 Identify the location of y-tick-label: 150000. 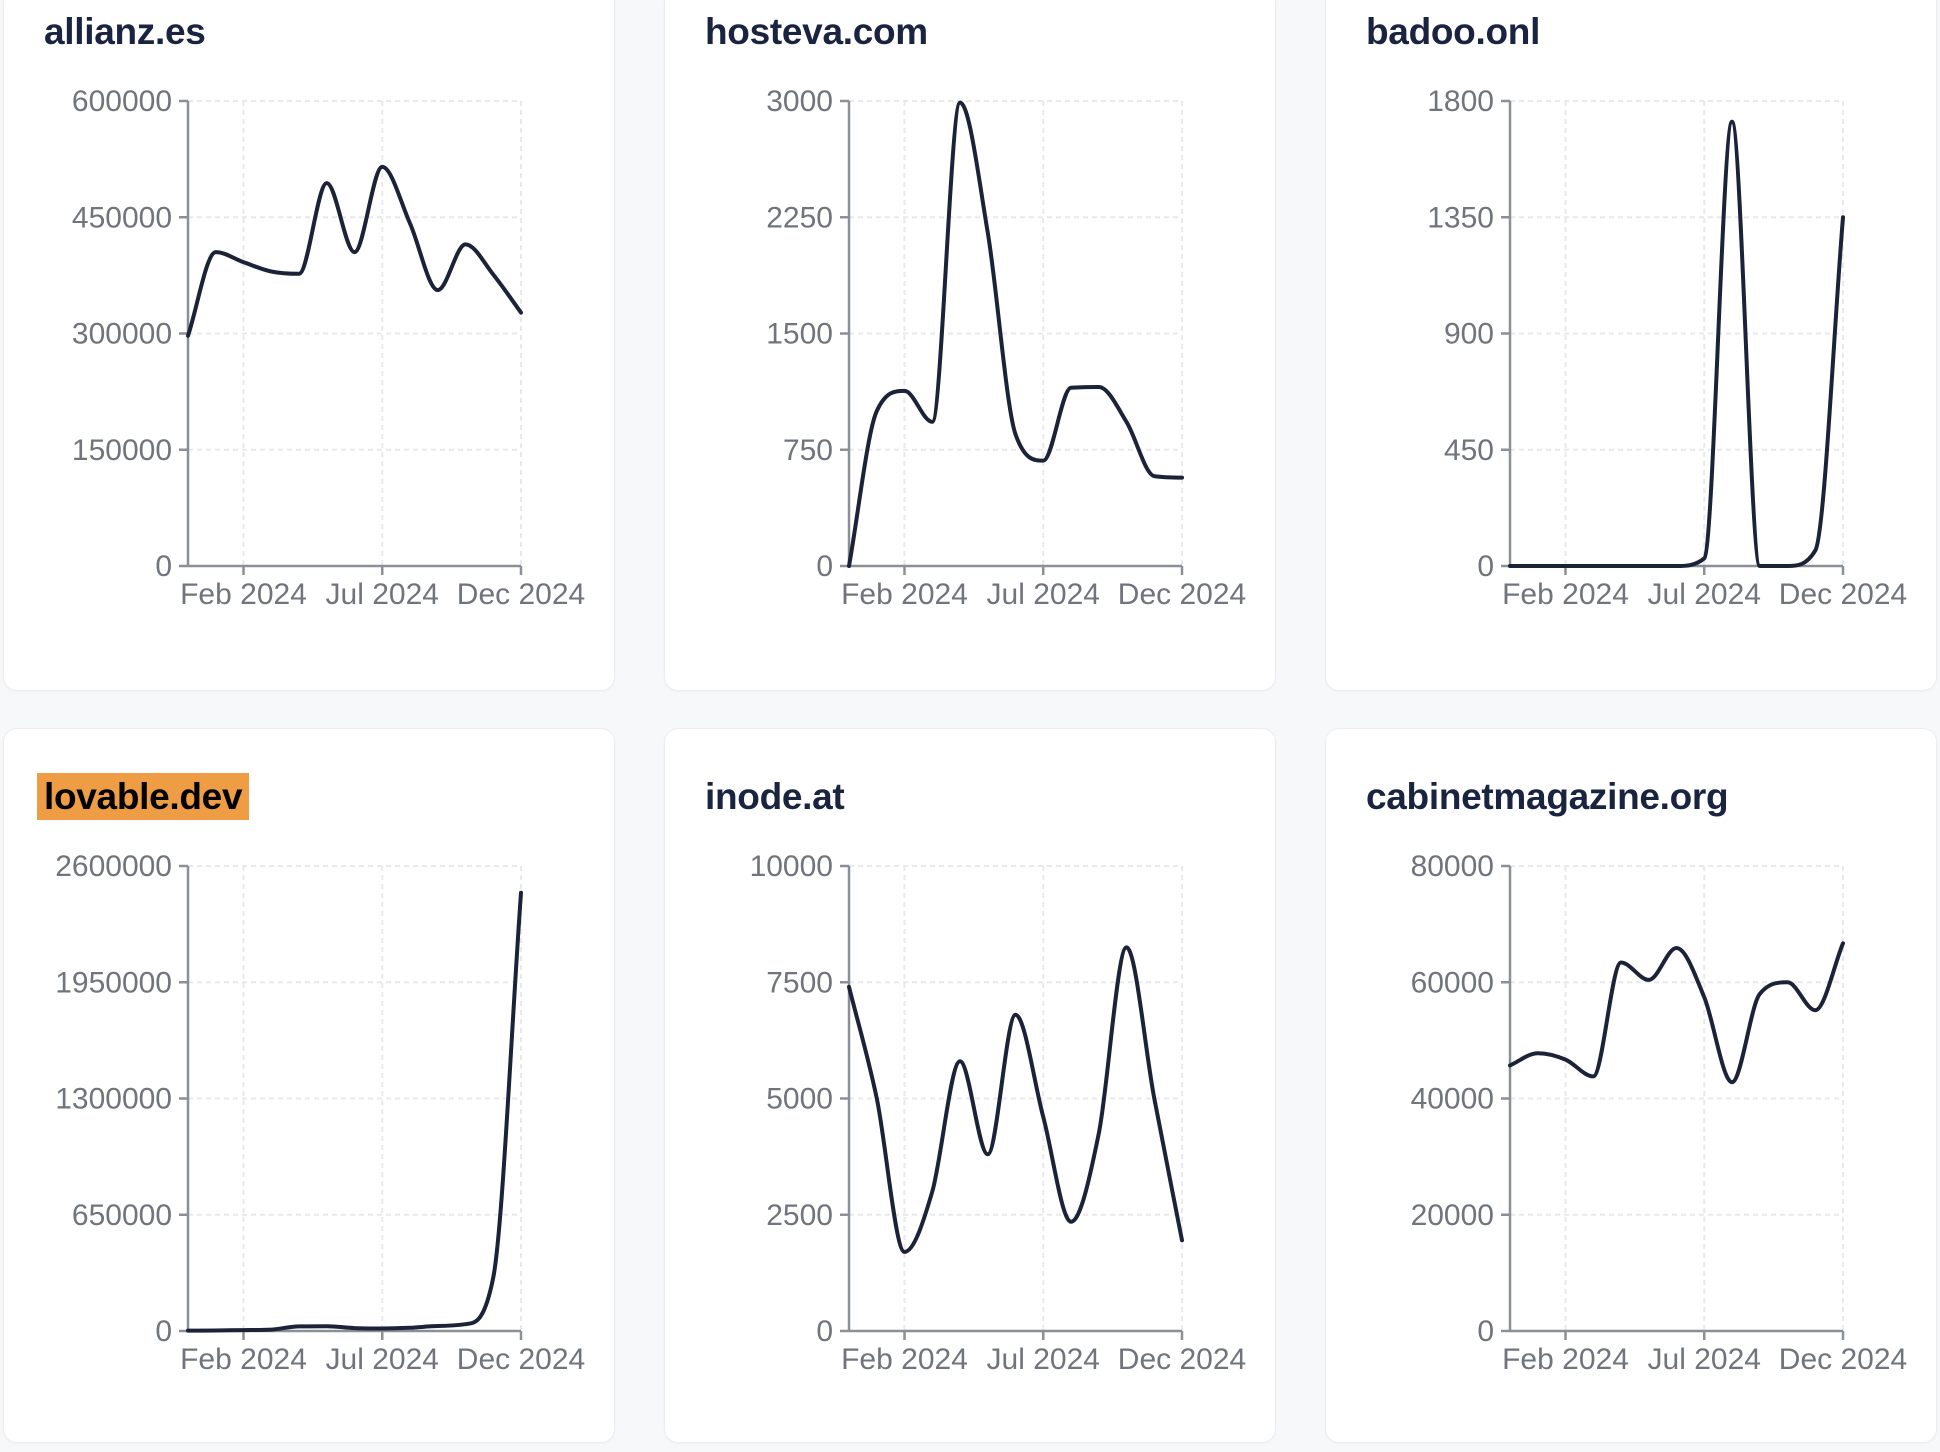
(122, 450).